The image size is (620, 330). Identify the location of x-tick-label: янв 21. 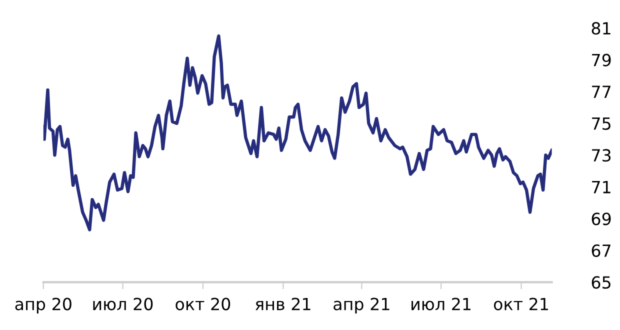
(283, 304).